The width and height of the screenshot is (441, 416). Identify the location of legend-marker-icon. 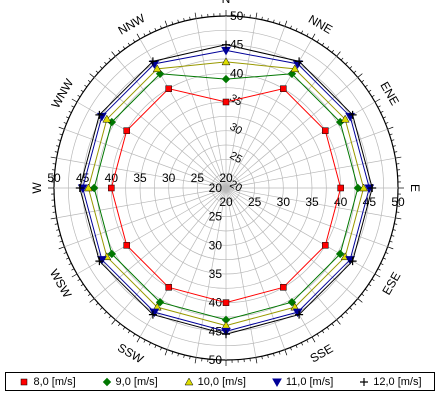
(364, 381).